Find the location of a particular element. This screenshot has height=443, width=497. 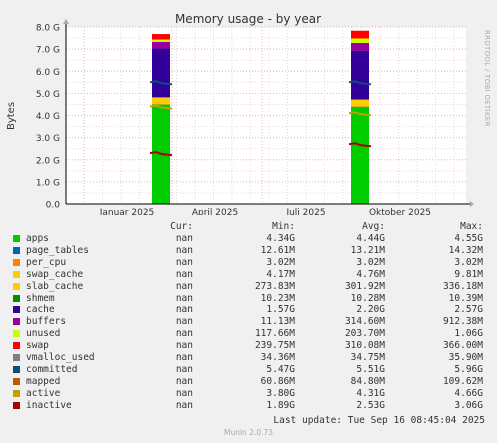

legend-min: 11.13M is located at coordinates (277, 322).